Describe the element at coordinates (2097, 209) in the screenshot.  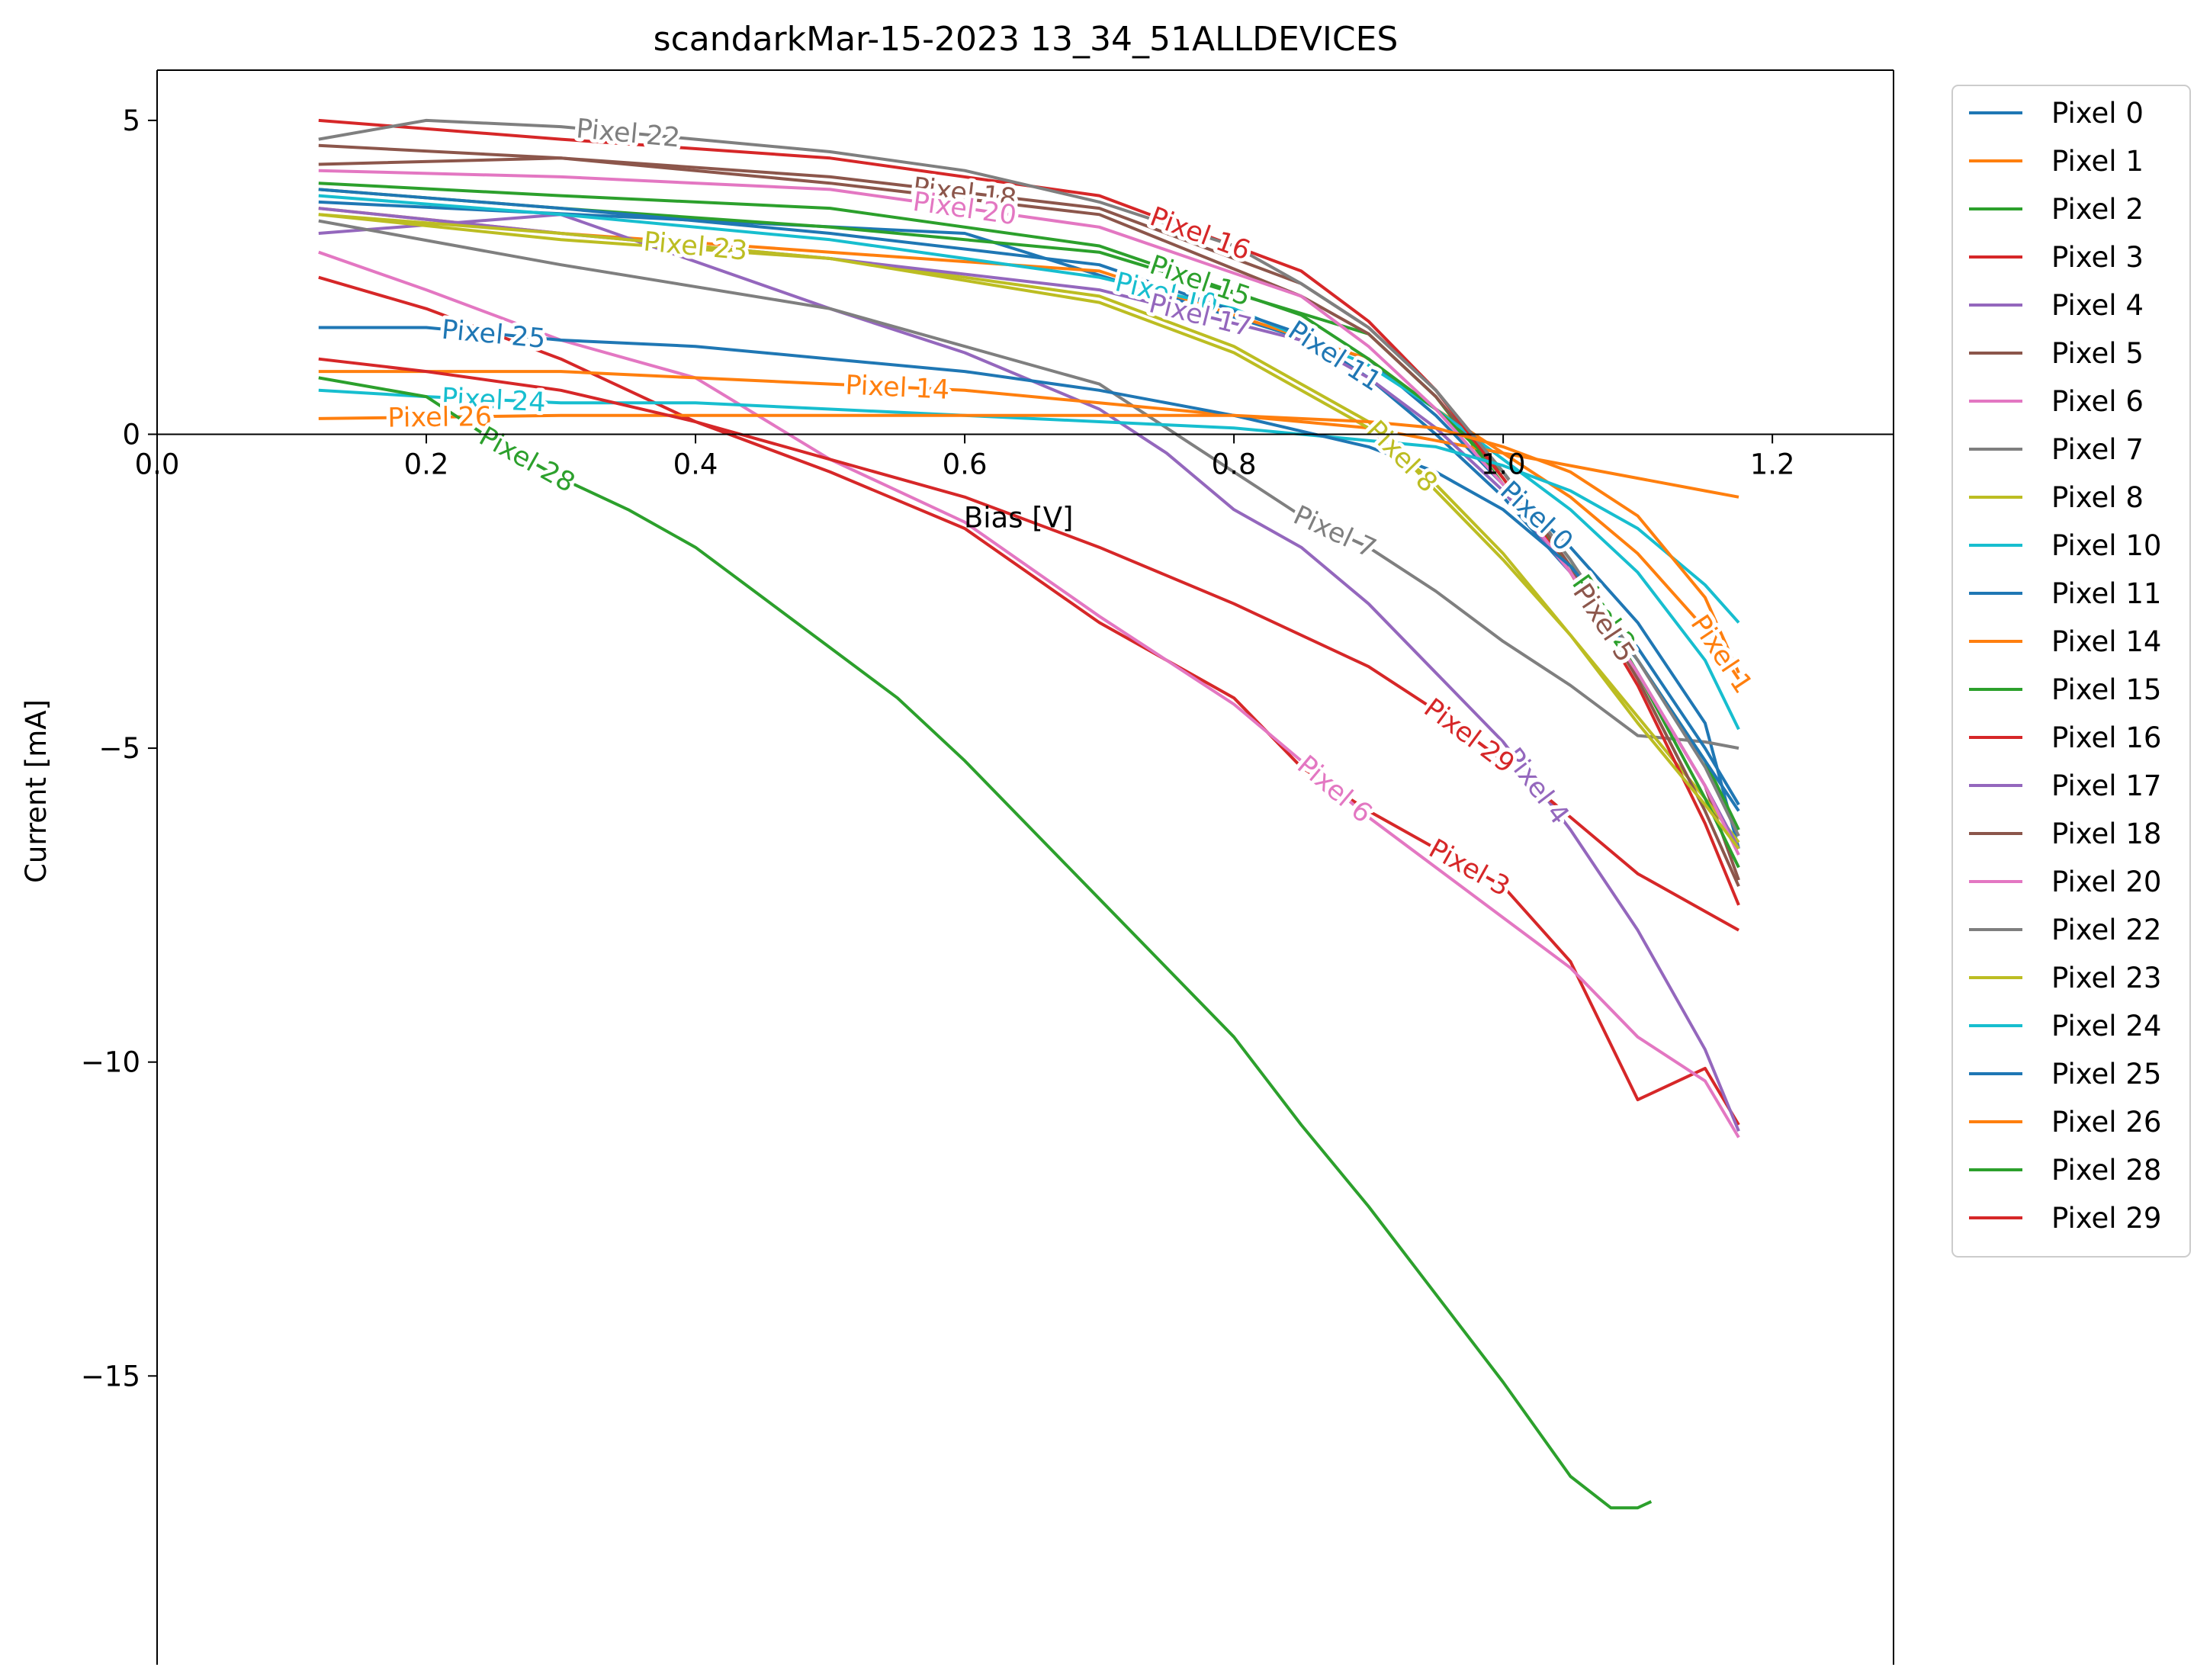
I see `legend-entry: Pixel 2` at that location.